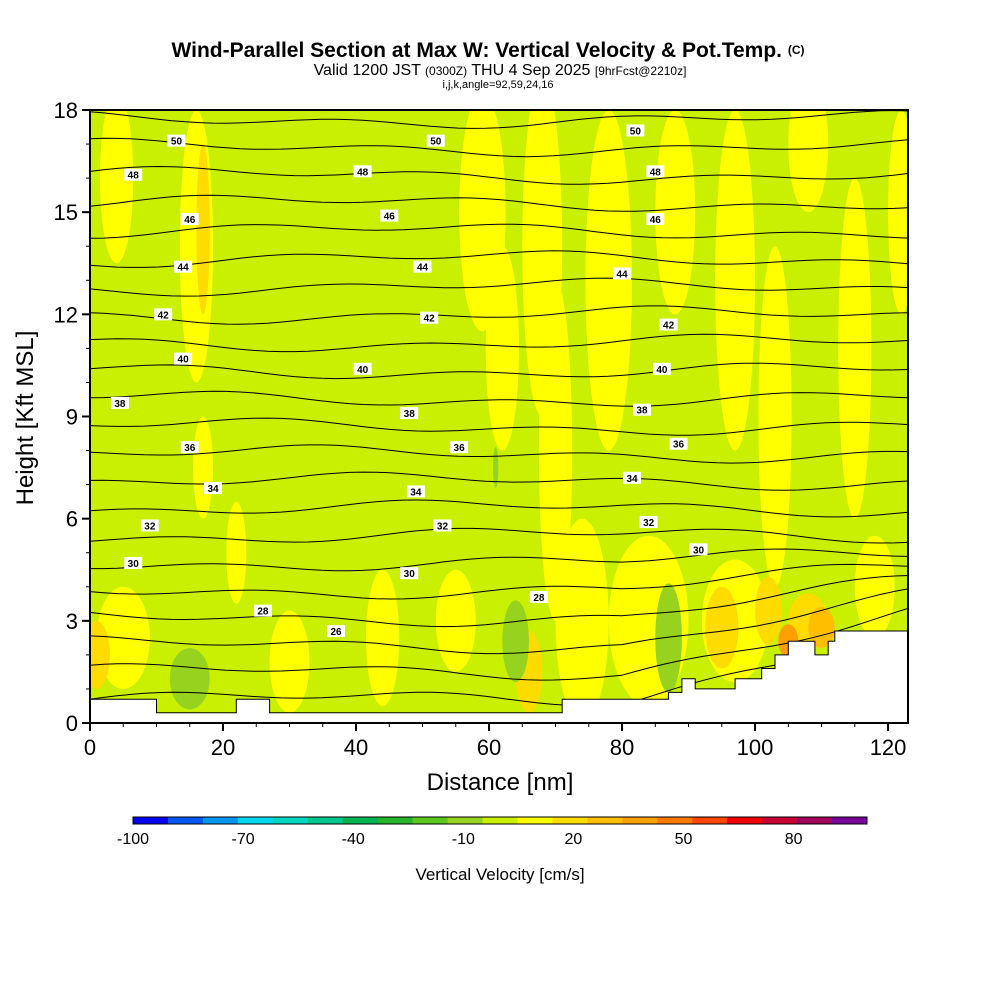 This screenshot has height=1000, width=1000. I want to click on x-axis: 0 20 40 60 80 100 120, so click(495, 741).